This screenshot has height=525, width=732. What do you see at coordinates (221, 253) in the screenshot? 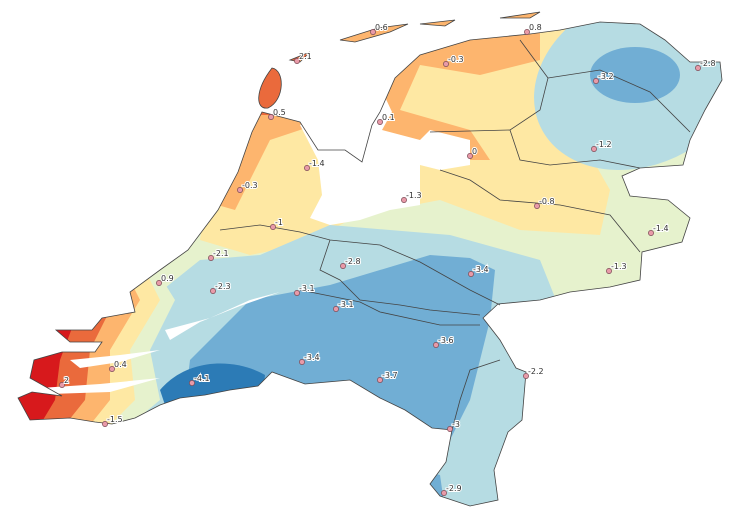
I see `station-value-label: -2.1` at bounding box center [221, 253].